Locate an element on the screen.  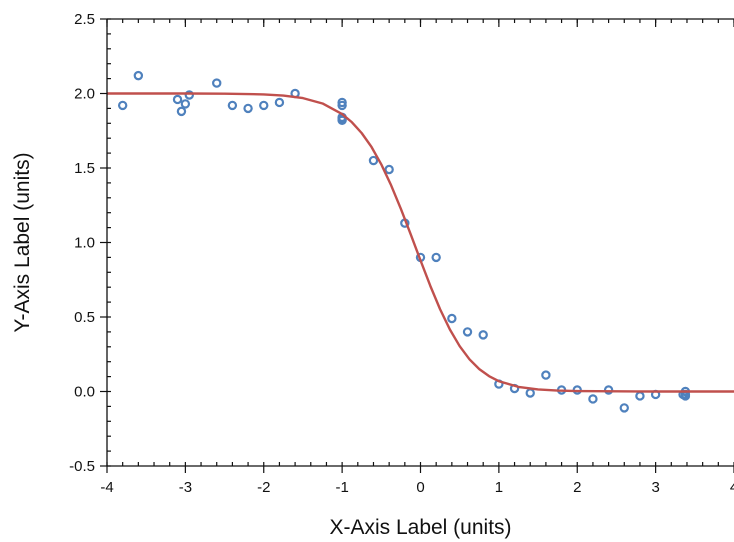
x-tick-label: 0 is located at coordinates (420, 487).